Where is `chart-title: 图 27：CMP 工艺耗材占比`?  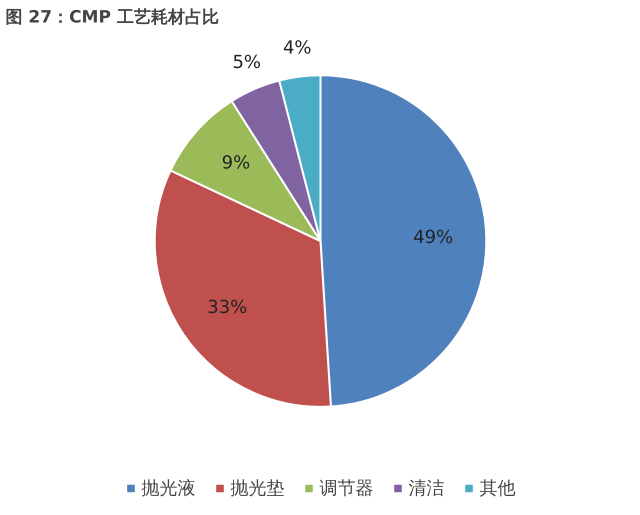 chart-title: 图 27：CMP 工艺耗材占比 is located at coordinates (112, 18).